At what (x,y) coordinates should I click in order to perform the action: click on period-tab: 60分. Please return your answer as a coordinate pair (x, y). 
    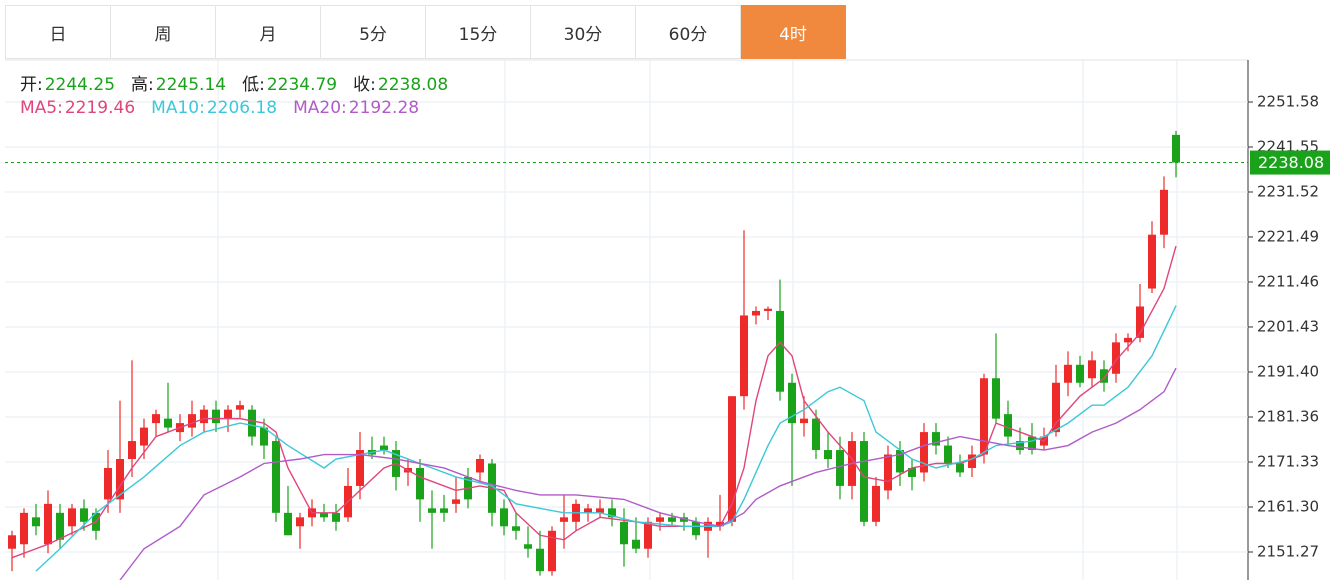
    Looking at the image, I should click on (688, 32).